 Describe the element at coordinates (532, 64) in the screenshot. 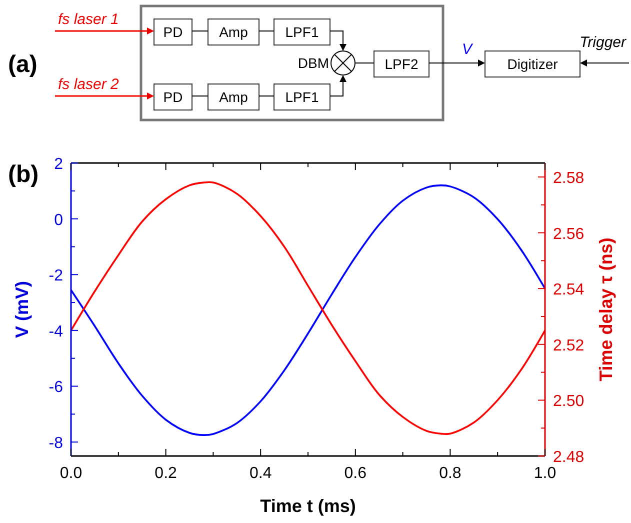

I see `text: Digitizer` at that location.